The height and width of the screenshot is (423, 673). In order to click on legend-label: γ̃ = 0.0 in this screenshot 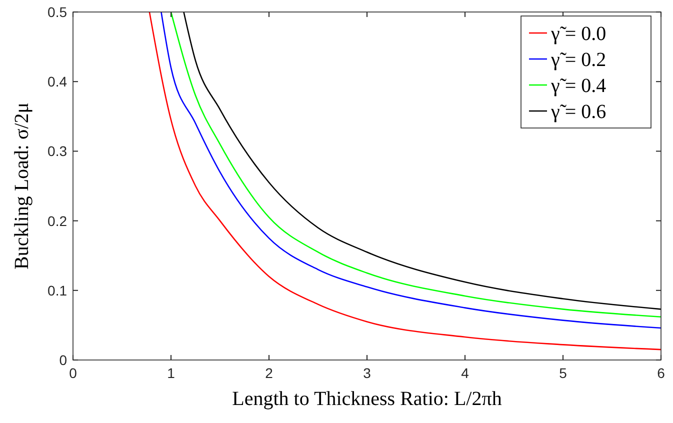, I will do `click(578, 34)`.